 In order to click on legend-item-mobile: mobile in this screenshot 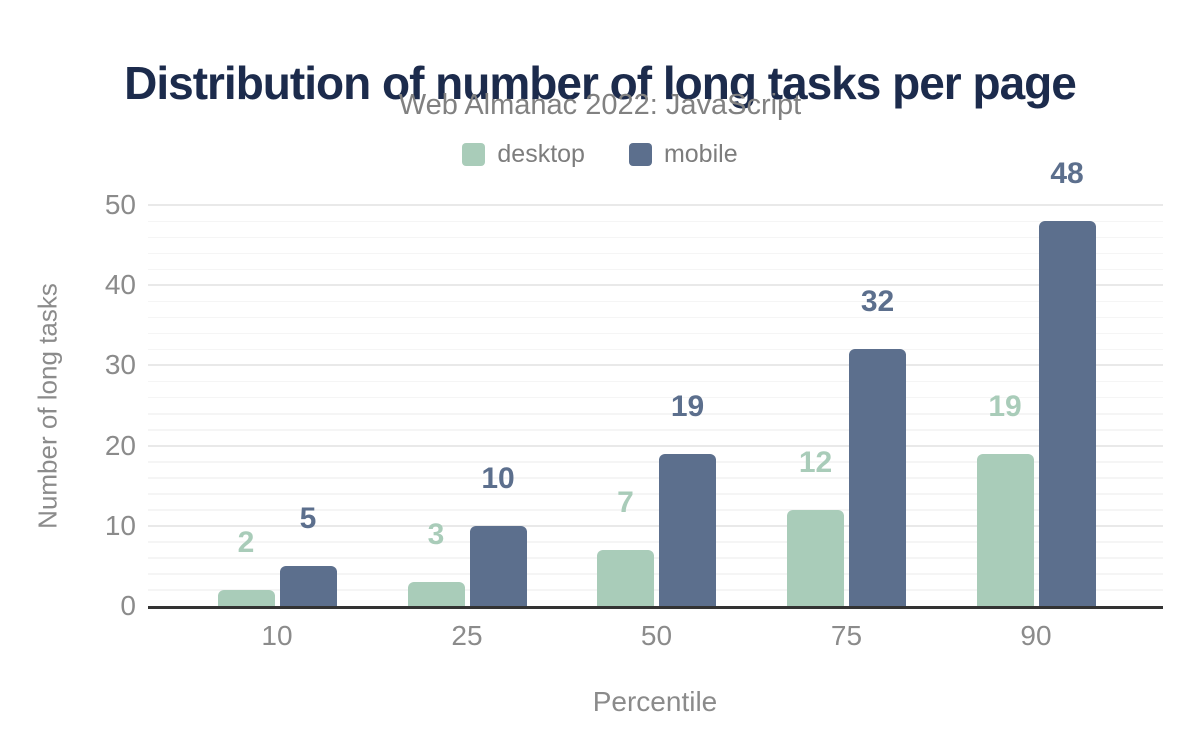, I will do `click(683, 154)`.